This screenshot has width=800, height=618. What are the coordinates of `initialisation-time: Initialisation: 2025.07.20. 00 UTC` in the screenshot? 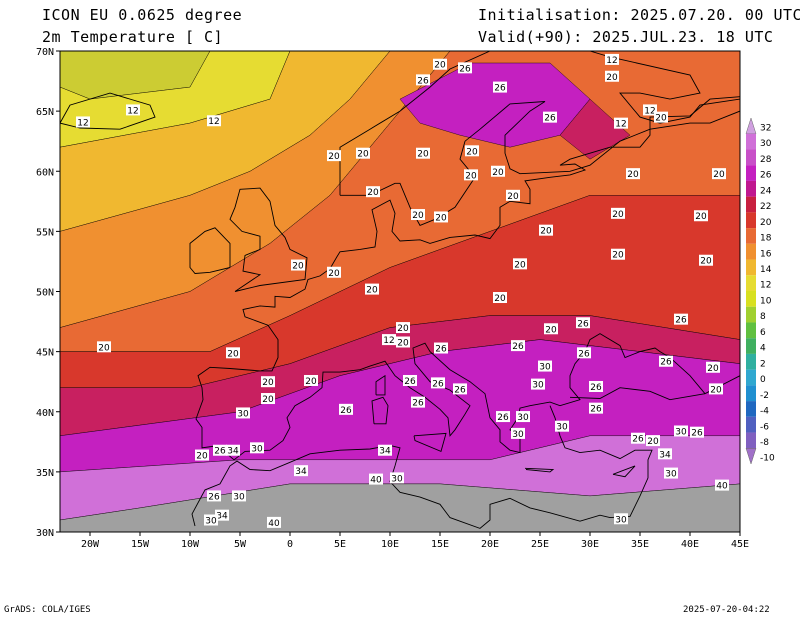 It's located at (639, 15).